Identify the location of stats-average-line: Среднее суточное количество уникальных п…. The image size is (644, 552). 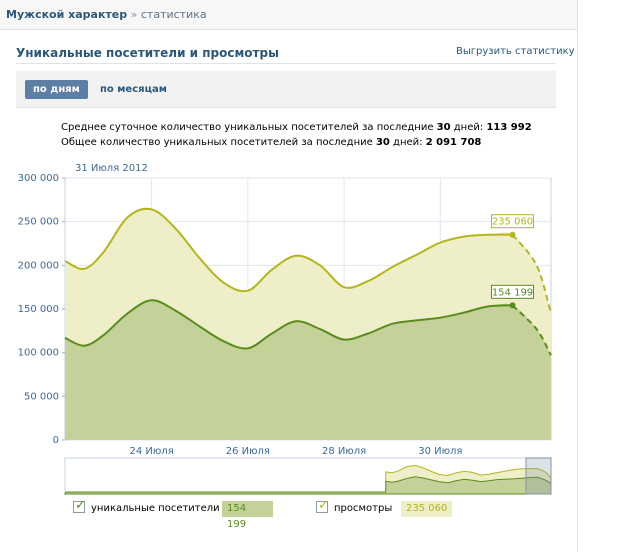
(296, 127).